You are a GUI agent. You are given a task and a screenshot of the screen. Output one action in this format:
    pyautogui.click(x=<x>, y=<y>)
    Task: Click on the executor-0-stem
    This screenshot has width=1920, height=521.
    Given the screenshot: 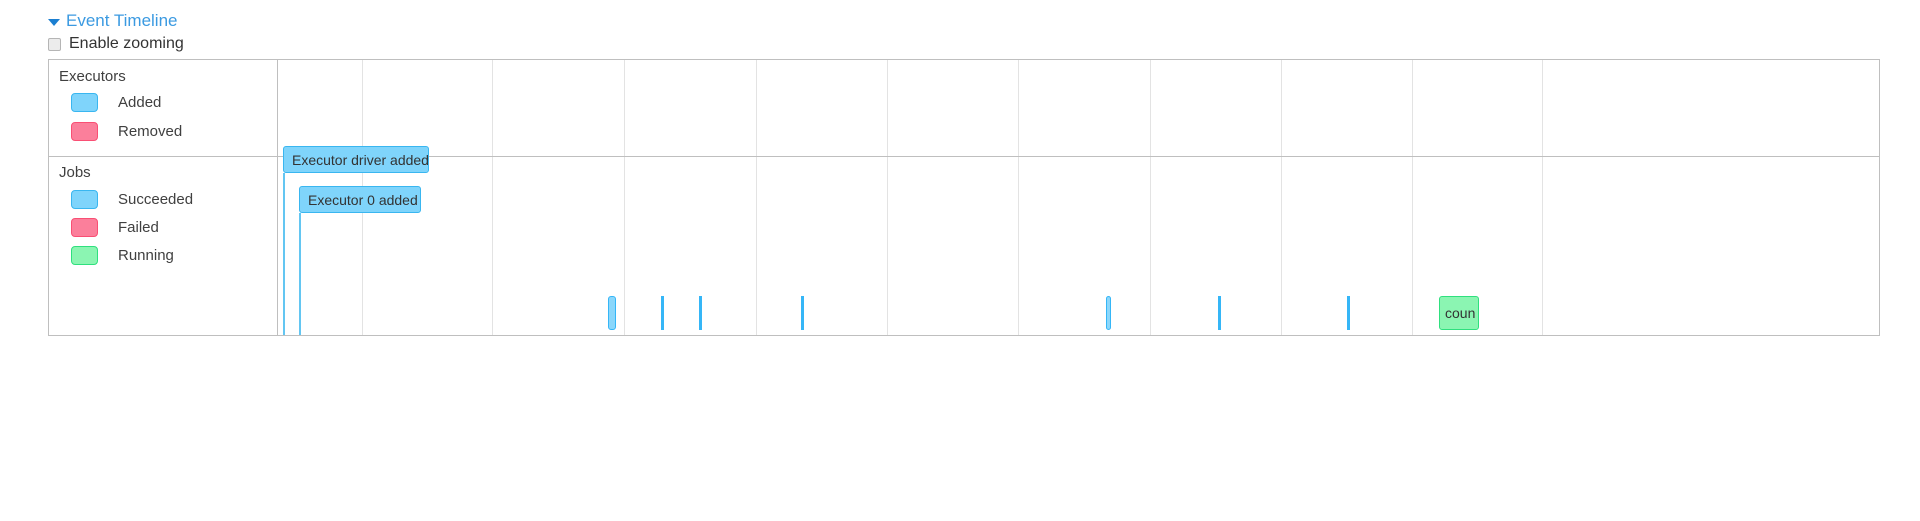 What is the action you would take?
    pyautogui.click(x=300, y=274)
    